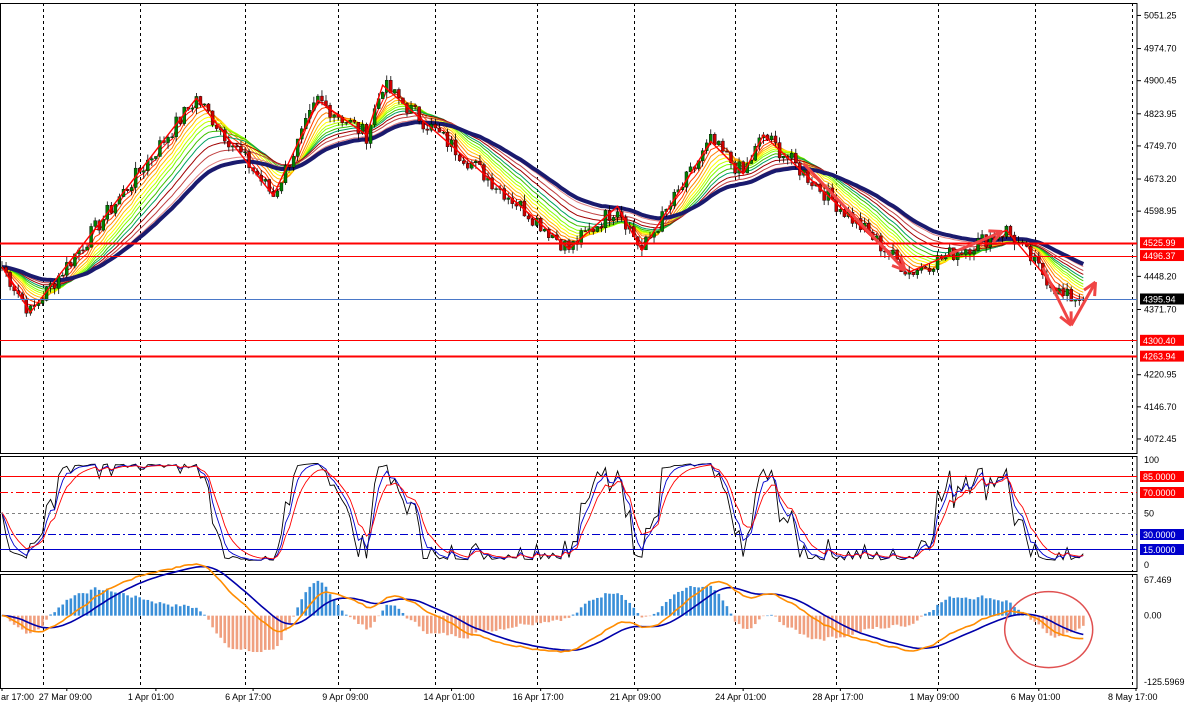  Describe the element at coordinates (635, 697) in the screenshot. I see `time-tick-label: 21 Apr 09:00` at that location.